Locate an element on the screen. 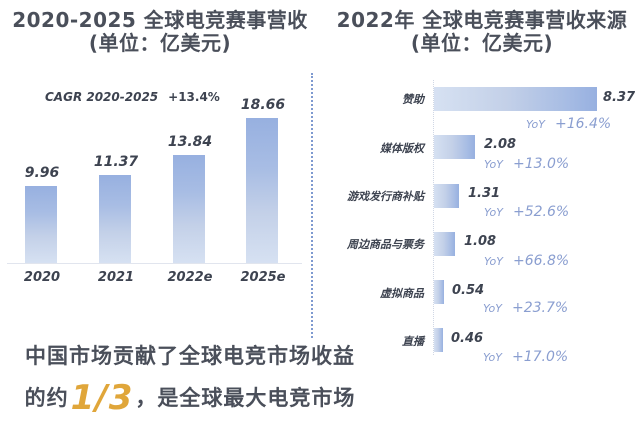  x-label-2021: 2021 is located at coordinates (116, 277).